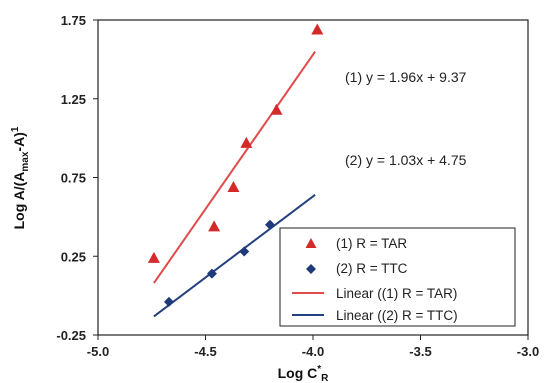 This screenshot has height=383, width=550. I want to click on legend-label-1: (1) R = TAR, so click(371, 243).